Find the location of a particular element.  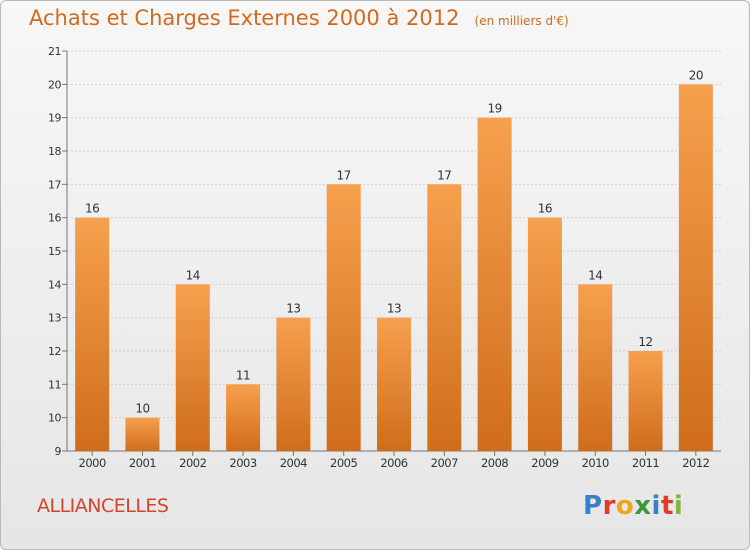

y-tick-label: 10 is located at coordinates (54, 418).